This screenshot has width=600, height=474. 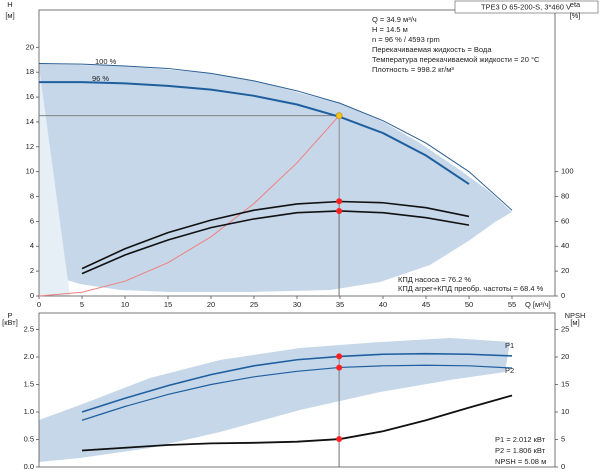 I want to click on y2-axis-label: NPSH, so click(x=575, y=315).